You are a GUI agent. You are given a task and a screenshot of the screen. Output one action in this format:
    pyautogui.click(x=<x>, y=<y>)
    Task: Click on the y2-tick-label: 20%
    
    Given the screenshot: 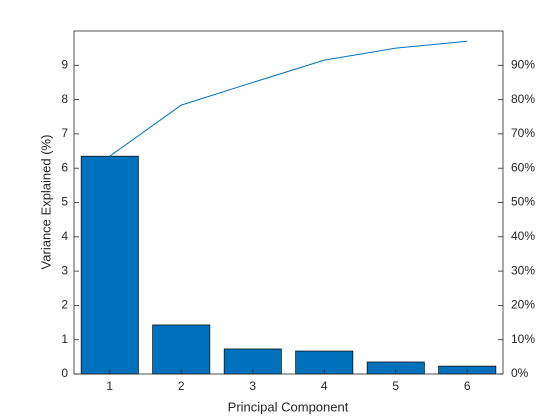 What is the action you would take?
    pyautogui.click(x=523, y=305)
    